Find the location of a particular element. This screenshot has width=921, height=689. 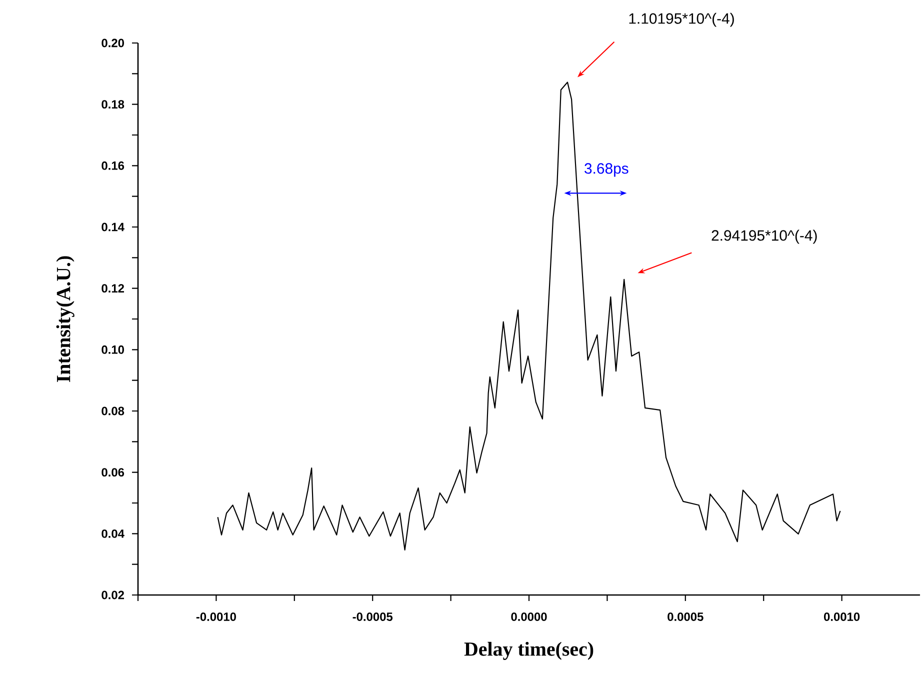

x-tick-label: 0.0005 is located at coordinates (686, 616).